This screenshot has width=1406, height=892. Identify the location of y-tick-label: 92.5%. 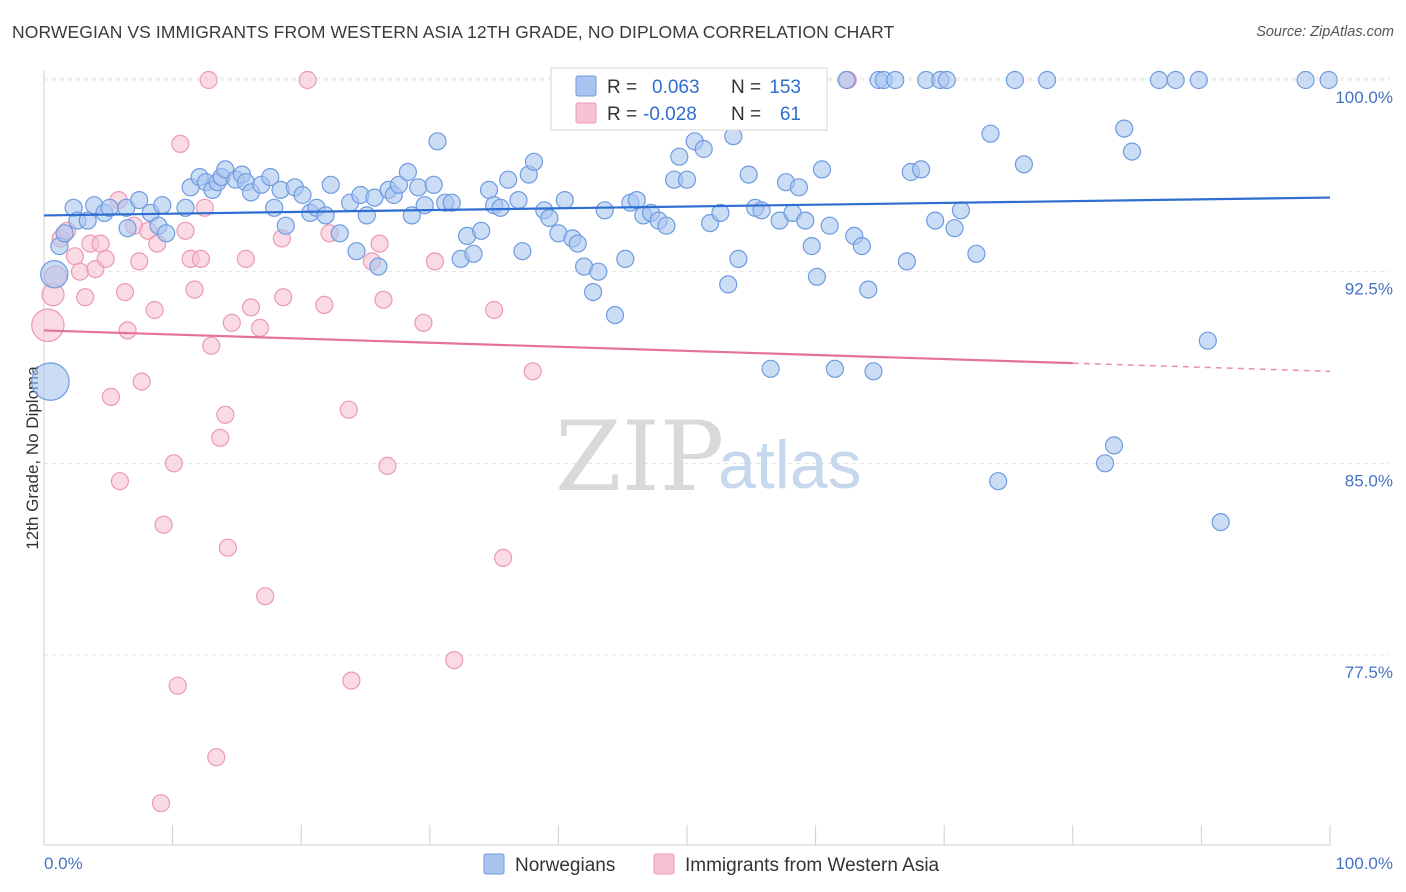
(1369, 289).